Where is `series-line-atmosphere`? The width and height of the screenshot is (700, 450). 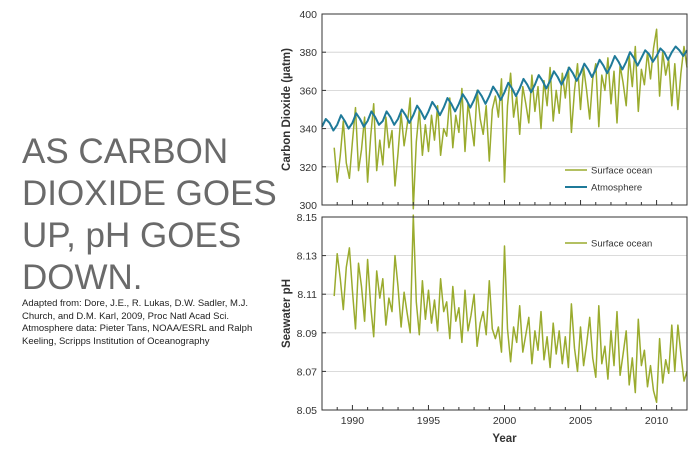 series-line-atmosphere is located at coordinates (504, 88).